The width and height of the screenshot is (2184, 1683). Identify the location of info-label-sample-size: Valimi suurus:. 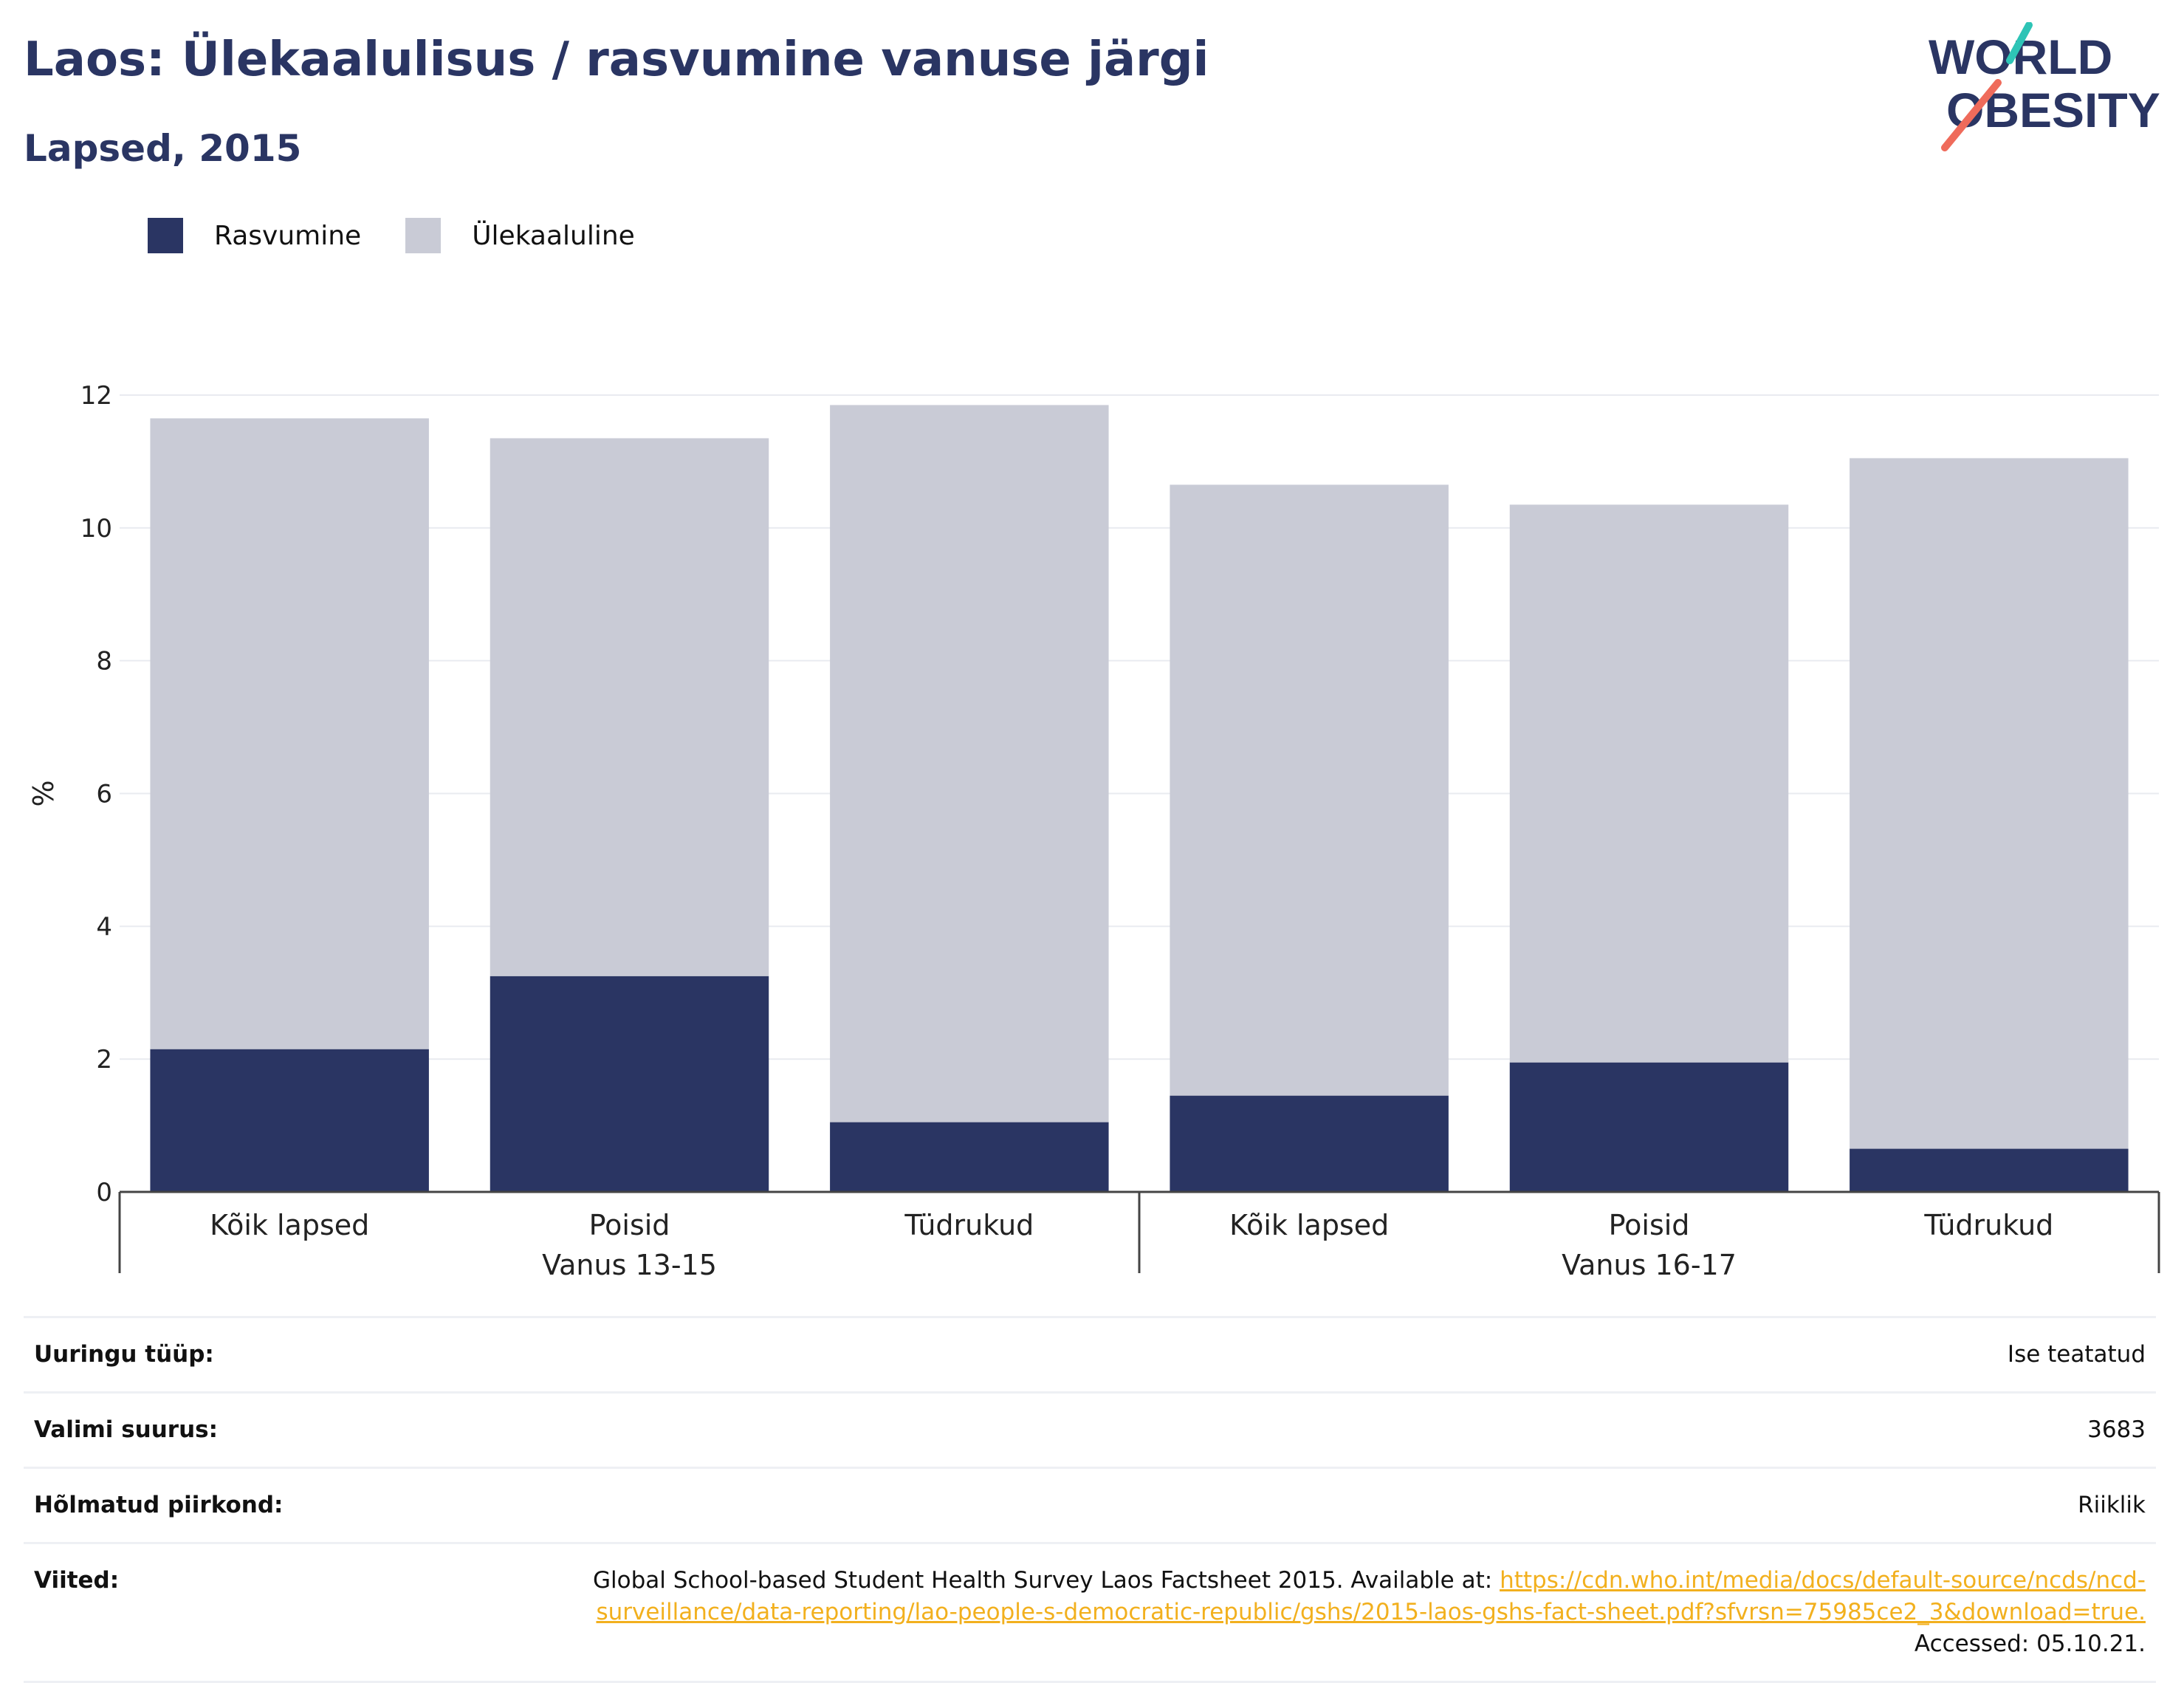
(126, 1429).